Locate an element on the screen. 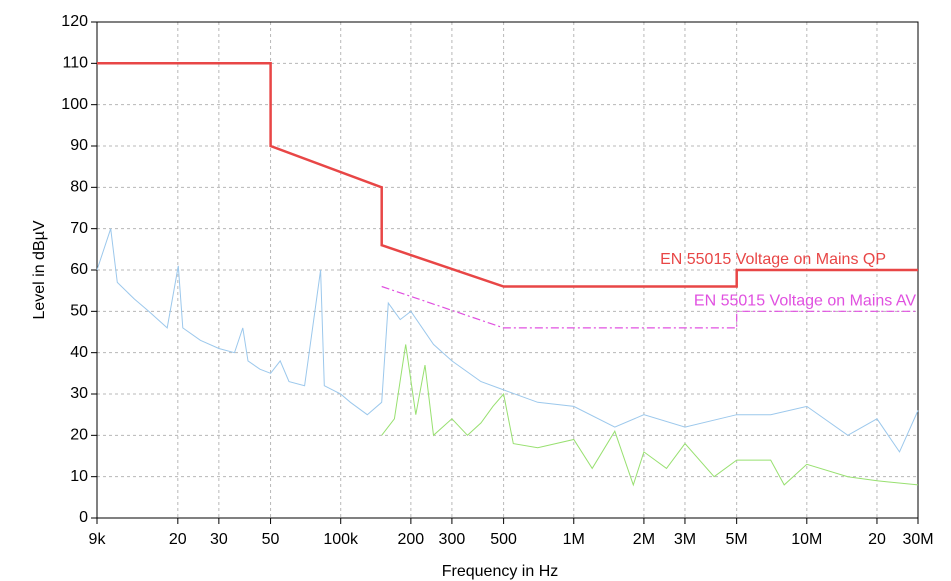 Image resolution: width=951 pixels, height=581 pixels. limit-line is located at coordinates (649, 307).